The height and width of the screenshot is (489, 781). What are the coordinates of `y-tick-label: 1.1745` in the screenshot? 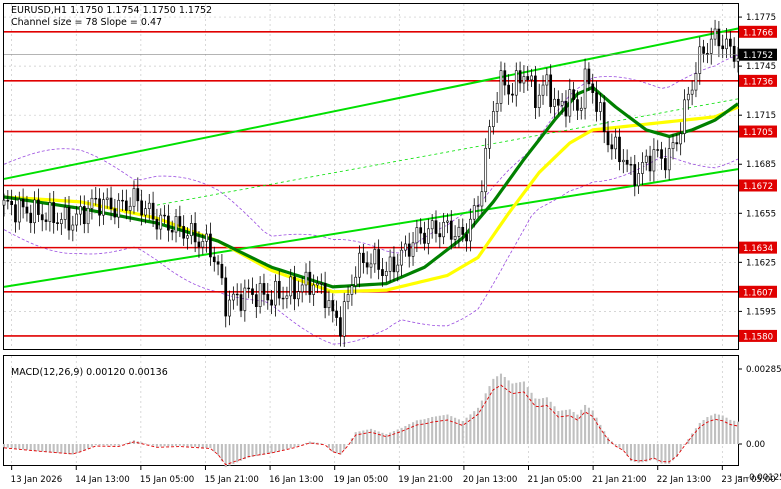 It's located at (761, 67).